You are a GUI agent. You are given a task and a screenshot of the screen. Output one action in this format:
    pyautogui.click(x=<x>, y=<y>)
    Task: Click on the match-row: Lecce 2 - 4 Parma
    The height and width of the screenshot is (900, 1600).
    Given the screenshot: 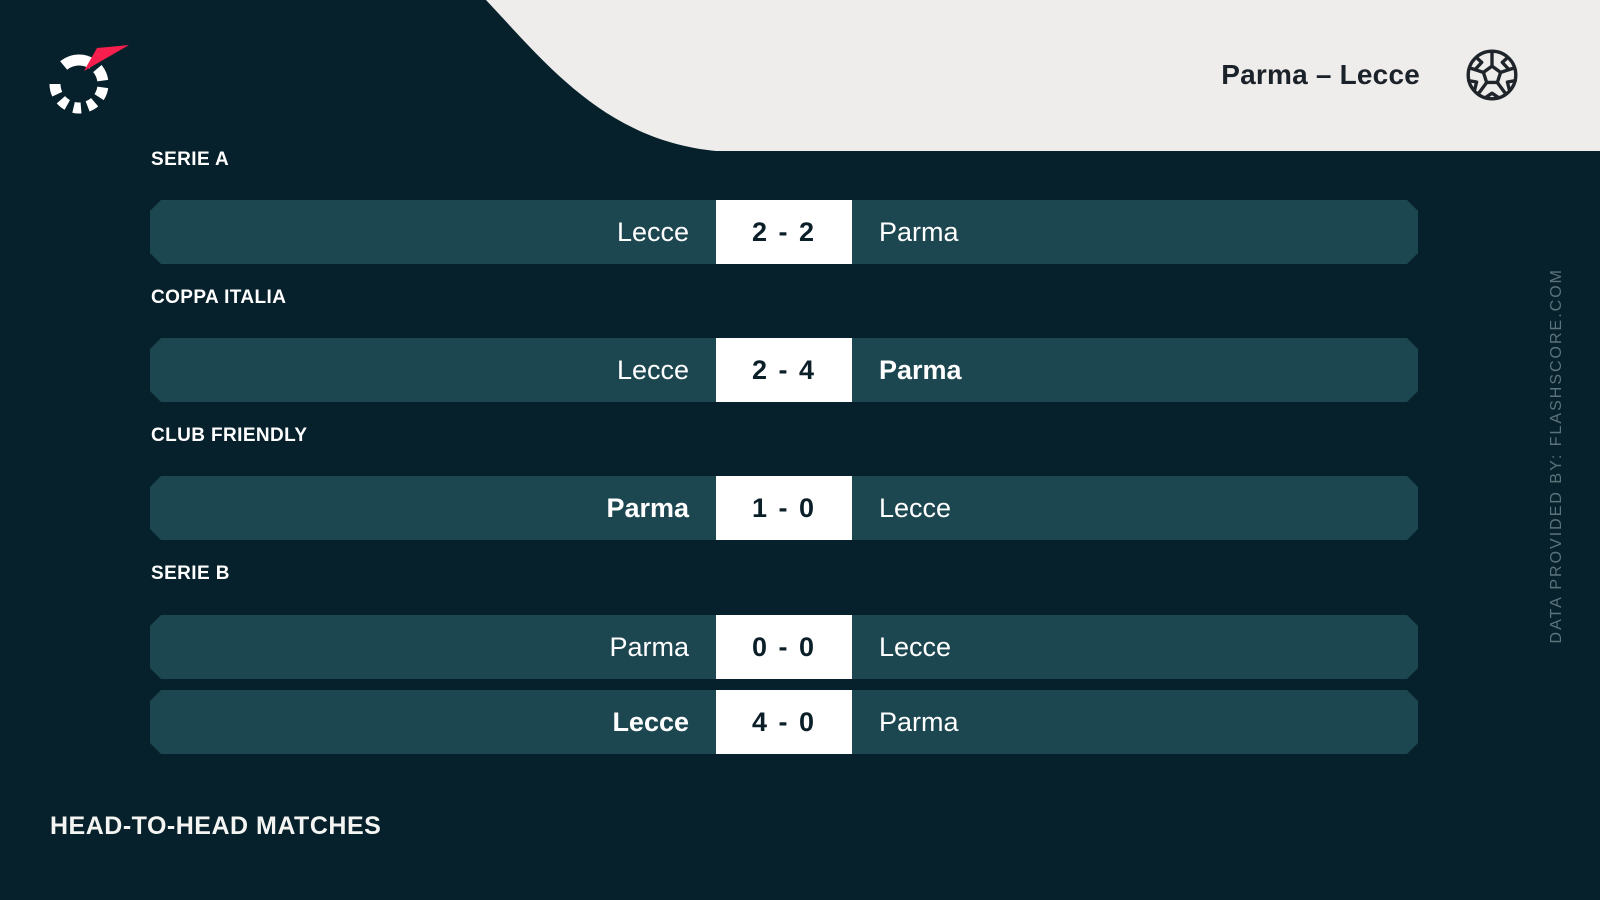 What is the action you would take?
    pyautogui.click(x=784, y=370)
    